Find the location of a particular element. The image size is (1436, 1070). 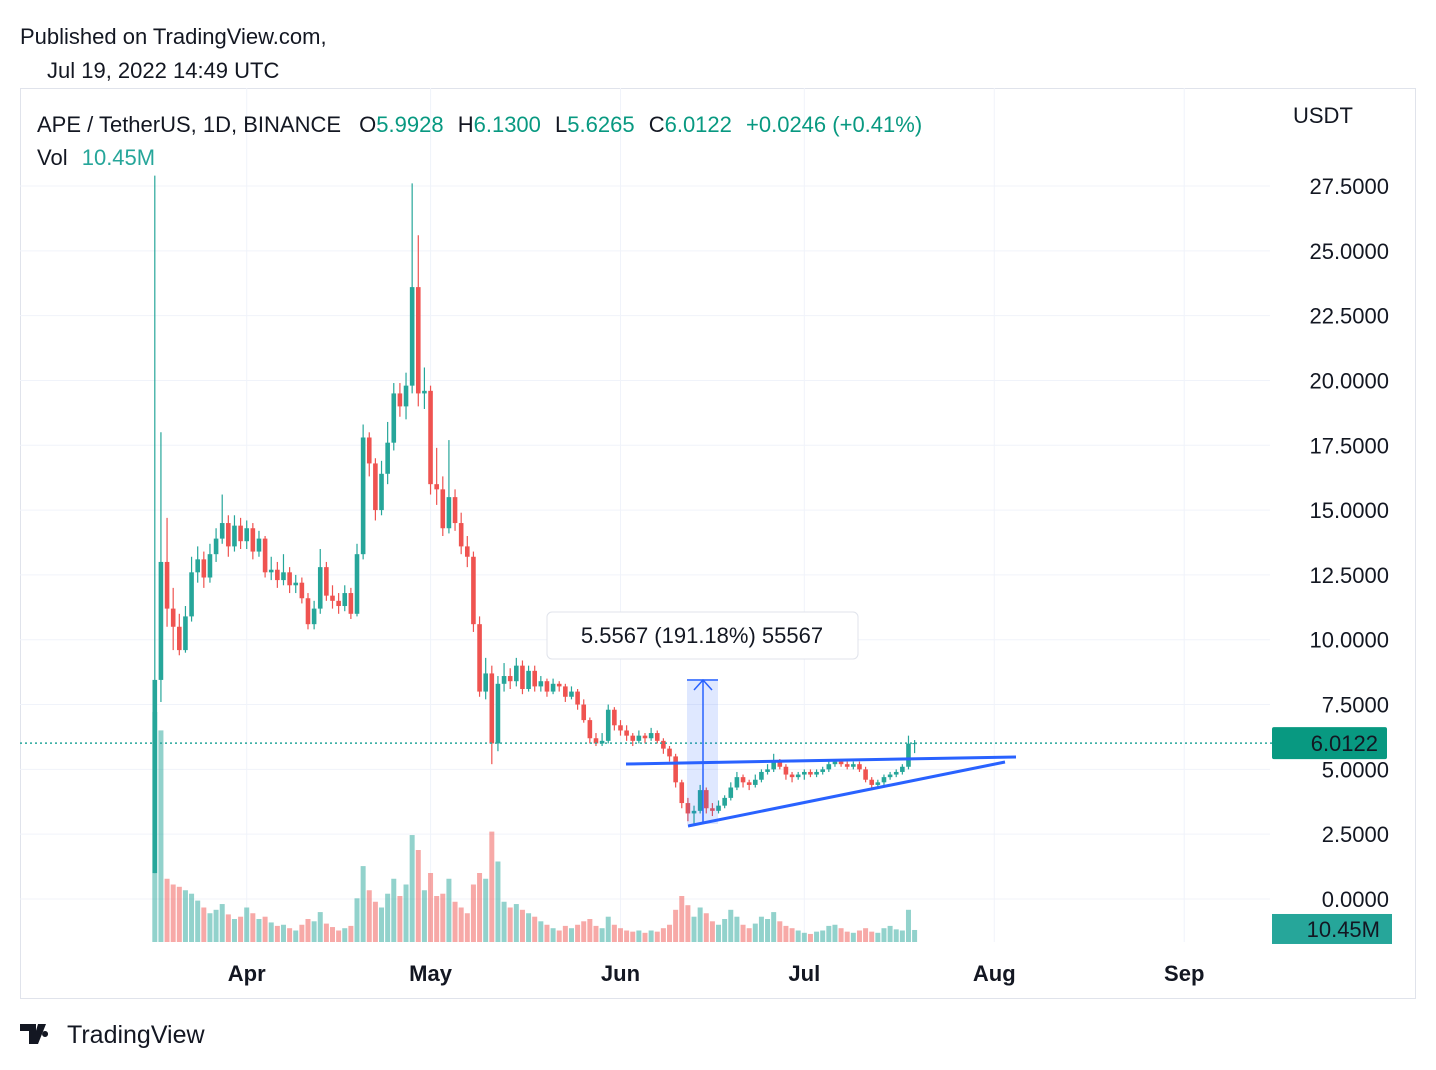

y-tick-label: 5.0000 is located at coordinates (1355, 769).